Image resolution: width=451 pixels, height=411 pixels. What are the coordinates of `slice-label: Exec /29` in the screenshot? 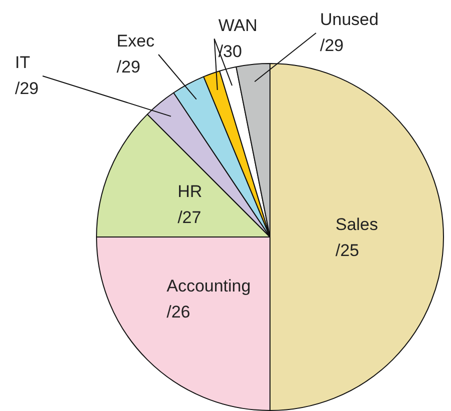 It's located at (135, 54).